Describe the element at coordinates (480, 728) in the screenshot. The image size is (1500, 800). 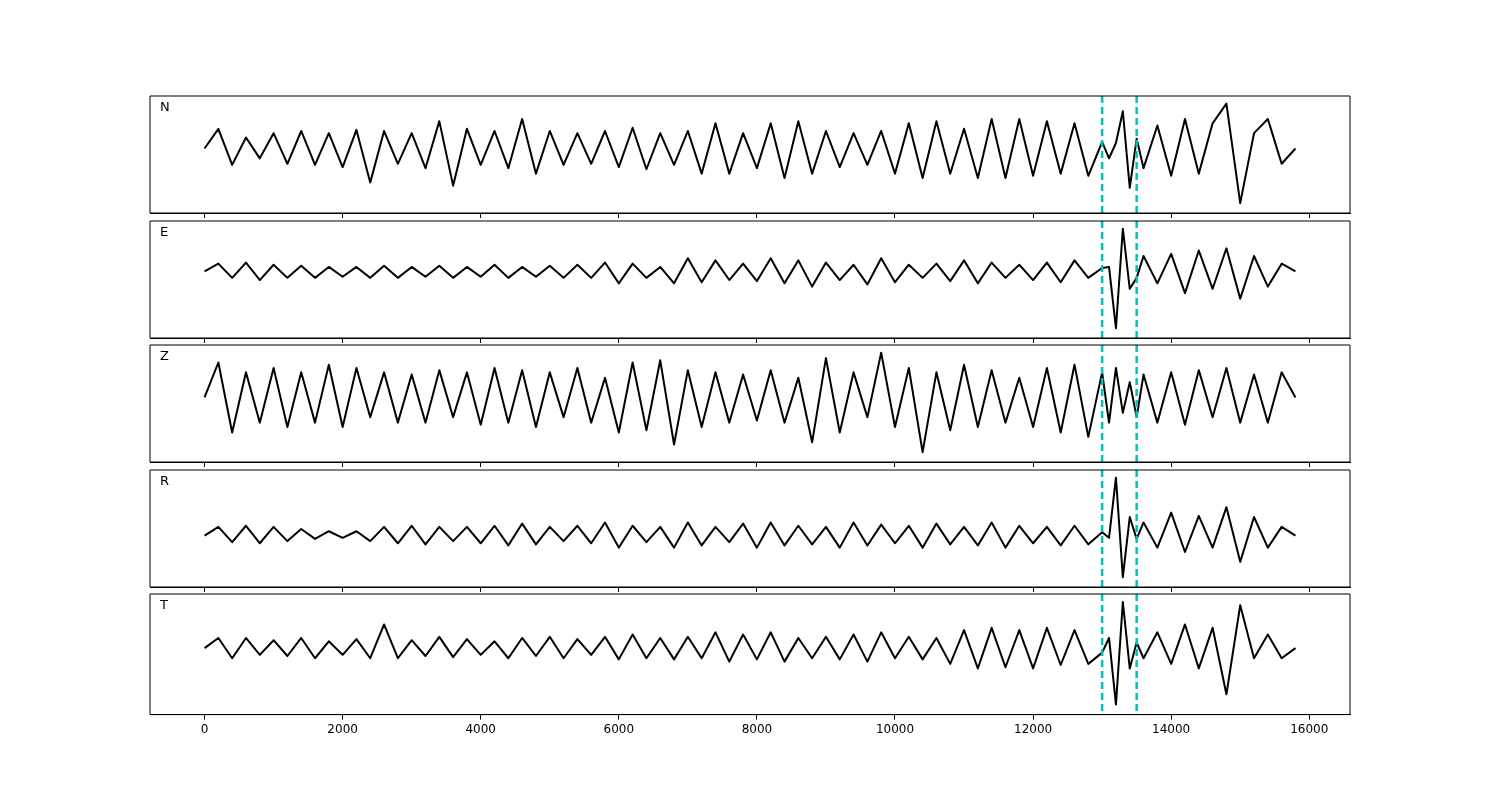
I see `x-tick-label: 4000` at that location.